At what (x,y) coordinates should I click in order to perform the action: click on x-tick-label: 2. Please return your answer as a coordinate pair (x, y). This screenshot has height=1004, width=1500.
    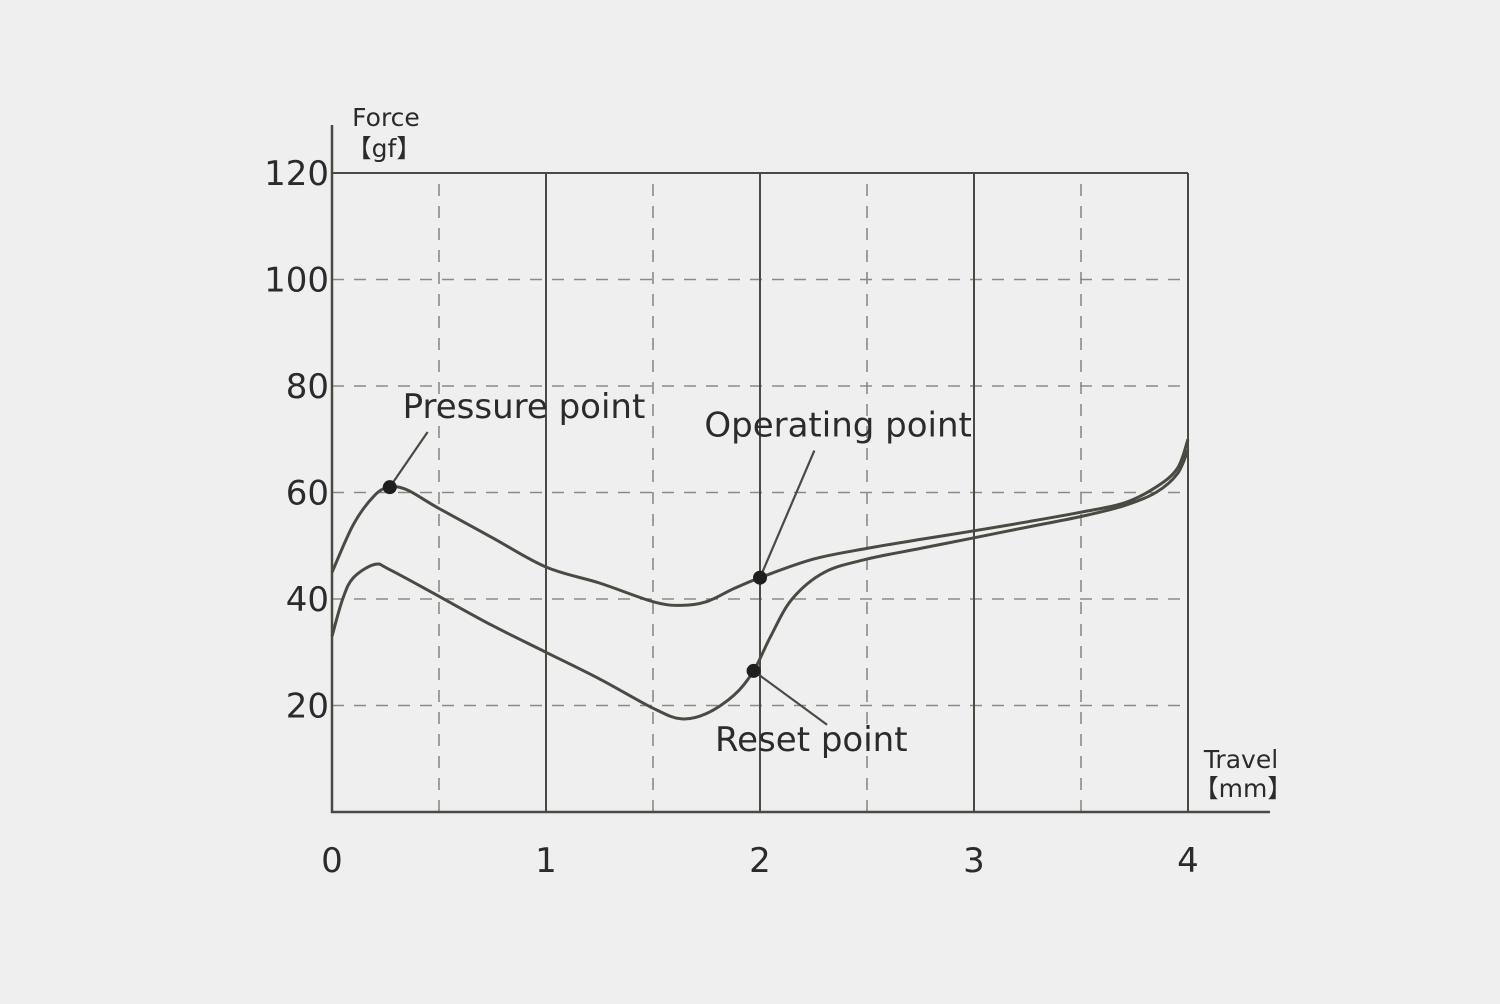
    Looking at the image, I should click on (760, 861).